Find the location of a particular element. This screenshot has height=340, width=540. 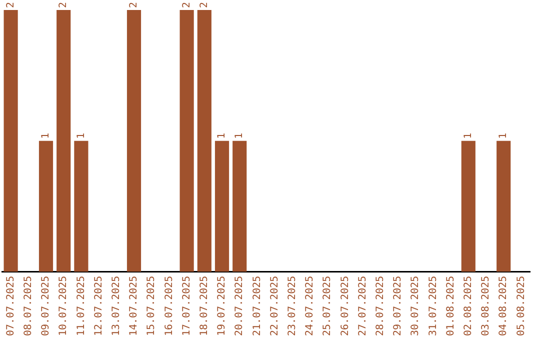

x-tick-label: 20.07.2025 is located at coordinates (240, 306).